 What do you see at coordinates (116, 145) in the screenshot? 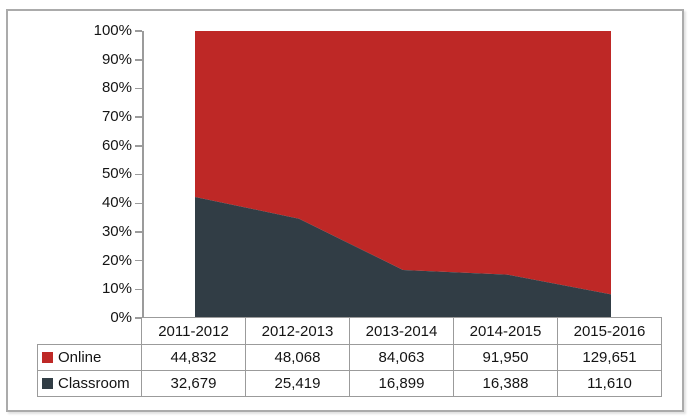
I see `y-axis-label: 60%` at bounding box center [116, 145].